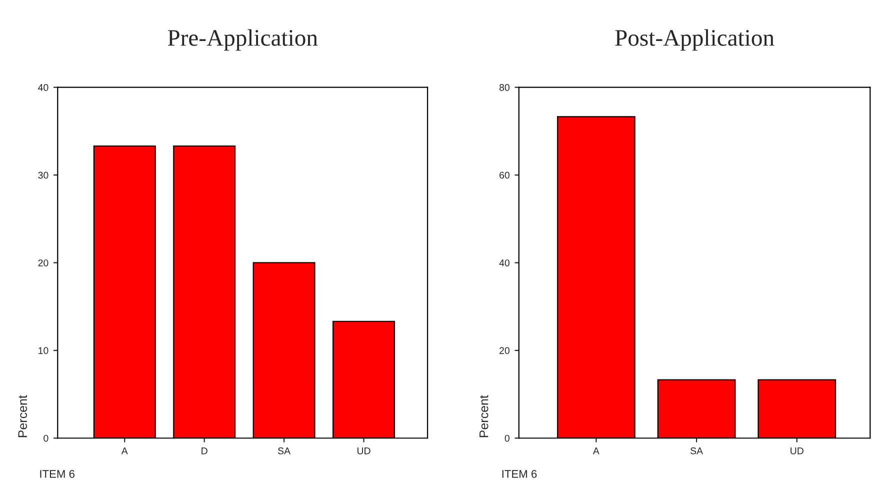 Image resolution: width=887 pixels, height=499 pixels. What do you see at coordinates (243, 40) in the screenshot?
I see `chart-title: Pre-Application` at bounding box center [243, 40].